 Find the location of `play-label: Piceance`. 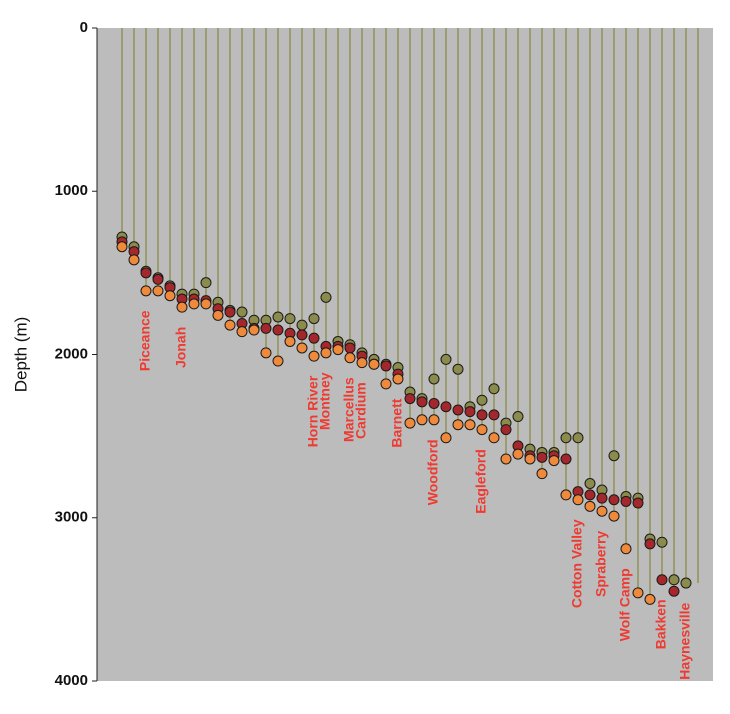

play-label: Piceance is located at coordinates (145, 340).